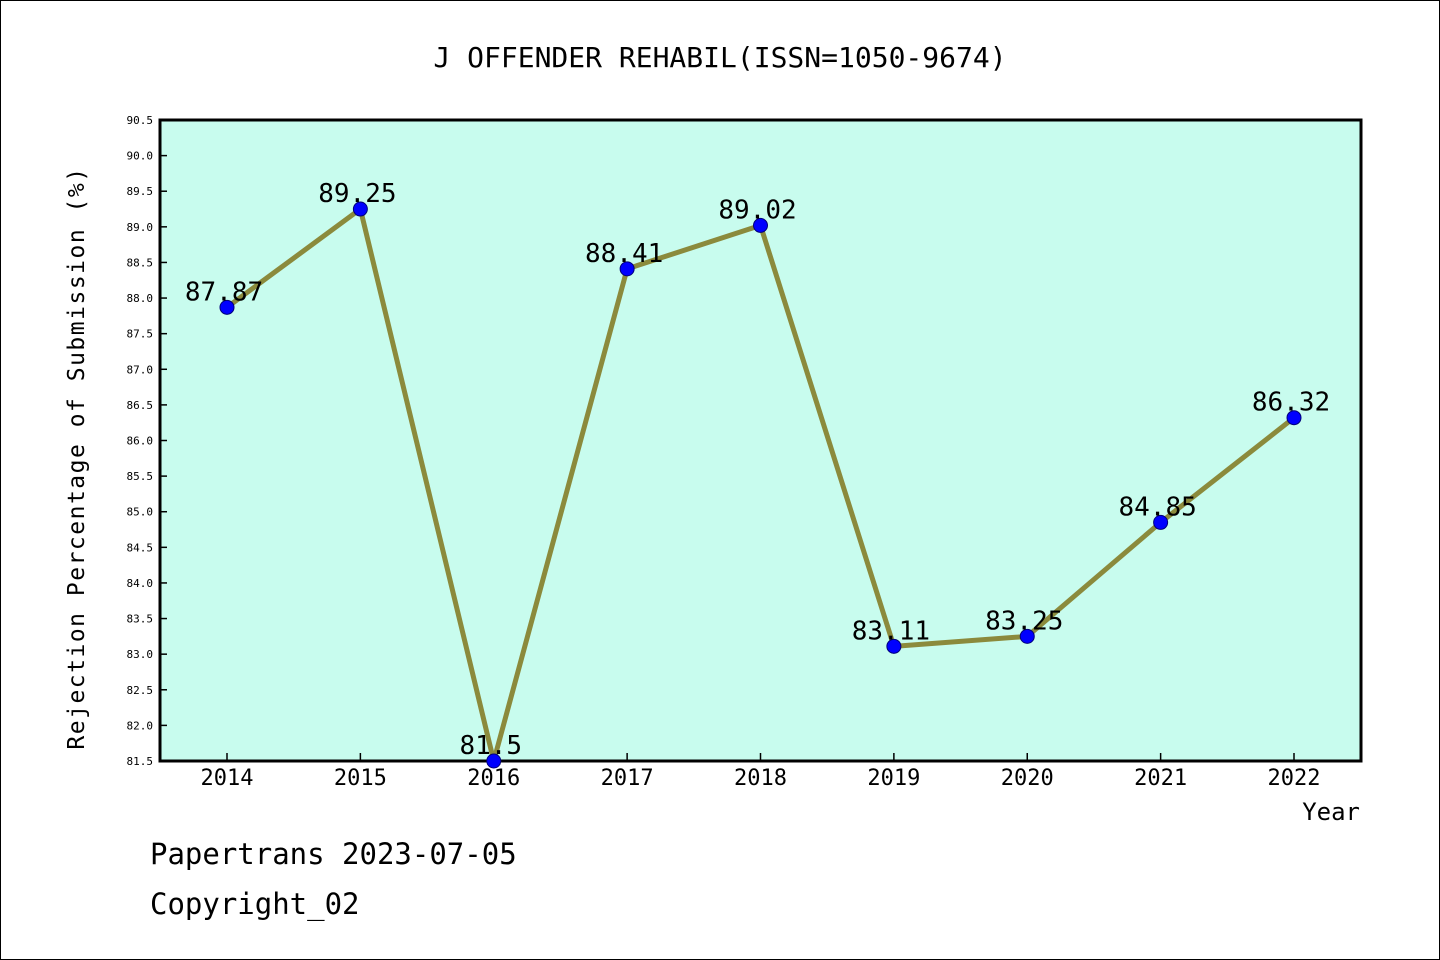  I want to click on y-tick-label: 82.5, so click(140, 690).